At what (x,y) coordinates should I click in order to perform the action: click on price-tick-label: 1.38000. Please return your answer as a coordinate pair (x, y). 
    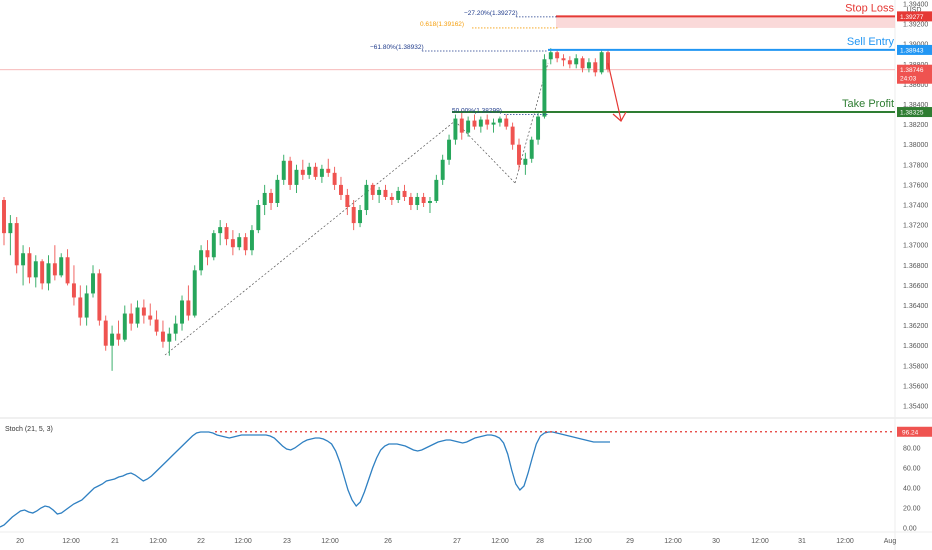
    Looking at the image, I should click on (915, 145).